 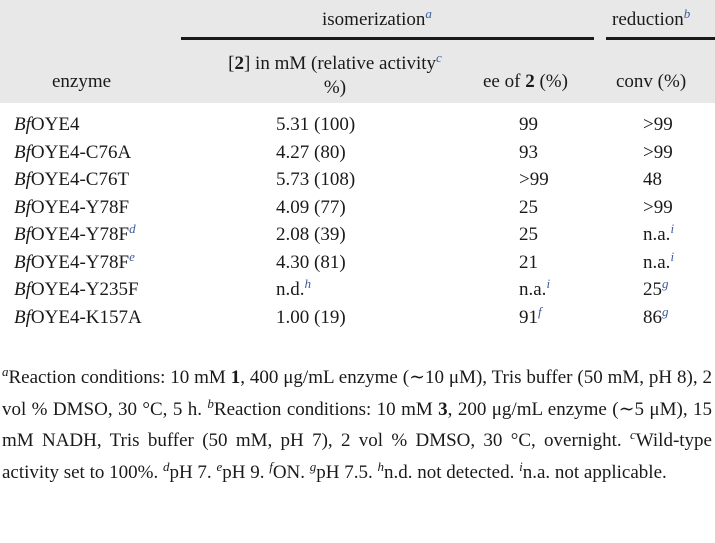 What do you see at coordinates (525, 81) in the screenshot?
I see `column-header-ee: ee of 2 (%)` at bounding box center [525, 81].